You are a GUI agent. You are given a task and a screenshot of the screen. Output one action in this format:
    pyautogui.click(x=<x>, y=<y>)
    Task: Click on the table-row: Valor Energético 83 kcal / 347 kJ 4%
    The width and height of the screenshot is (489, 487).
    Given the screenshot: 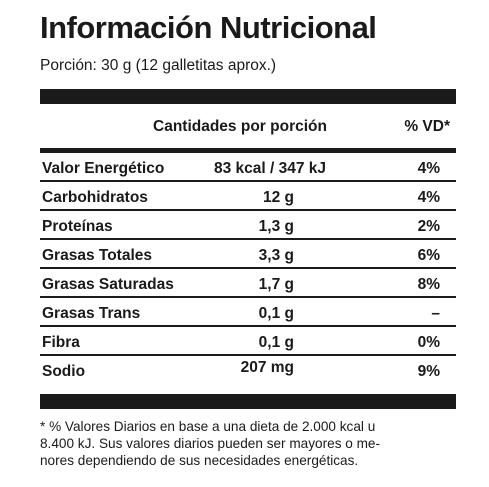 What is the action you would take?
    pyautogui.click(x=248, y=167)
    